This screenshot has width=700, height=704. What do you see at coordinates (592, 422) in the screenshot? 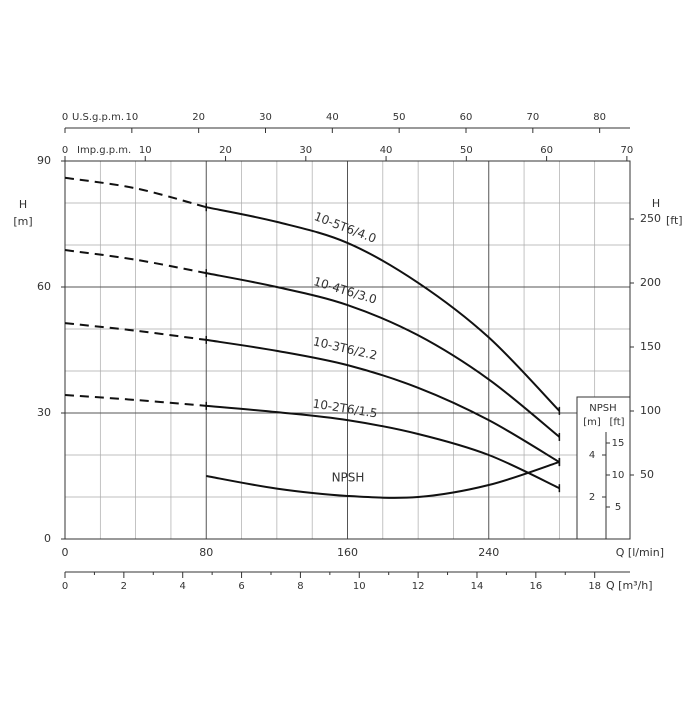
I see `npsh-unit: [m]` at bounding box center [592, 422].